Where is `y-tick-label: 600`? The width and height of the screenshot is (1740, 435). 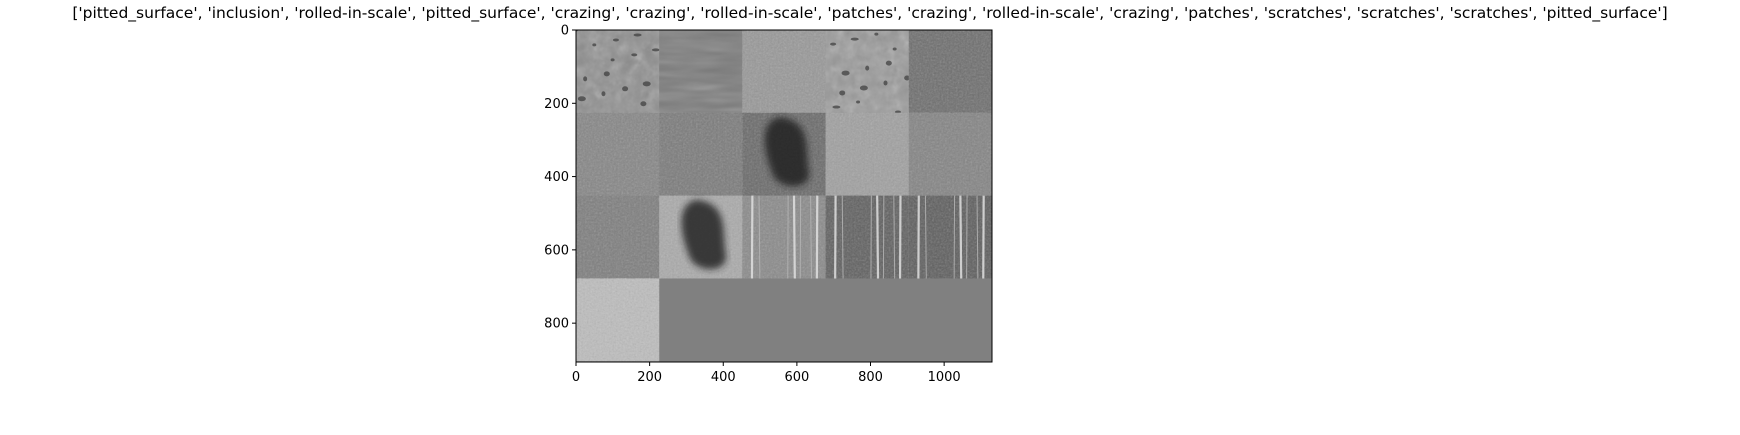
y-tick-label: 600 is located at coordinates (556, 250).